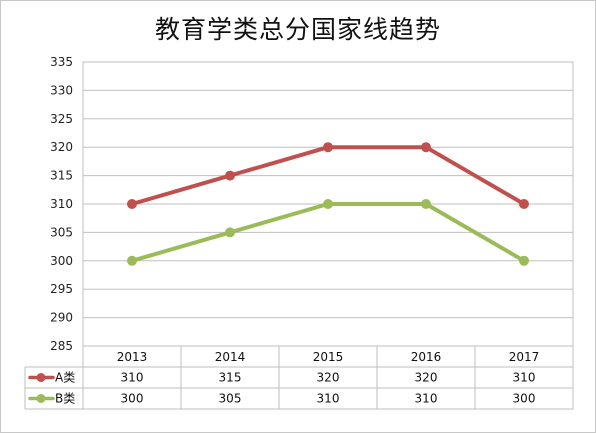  I want to click on legend-series-name: A类, so click(65, 378).